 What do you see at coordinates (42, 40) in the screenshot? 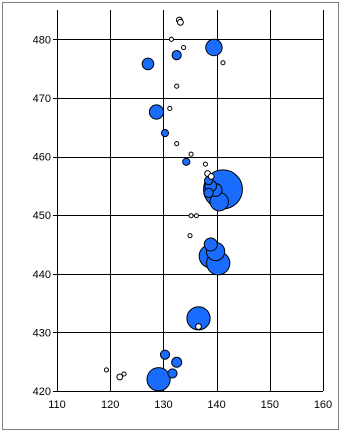
I see `y-tick-label: 480` at bounding box center [42, 40].